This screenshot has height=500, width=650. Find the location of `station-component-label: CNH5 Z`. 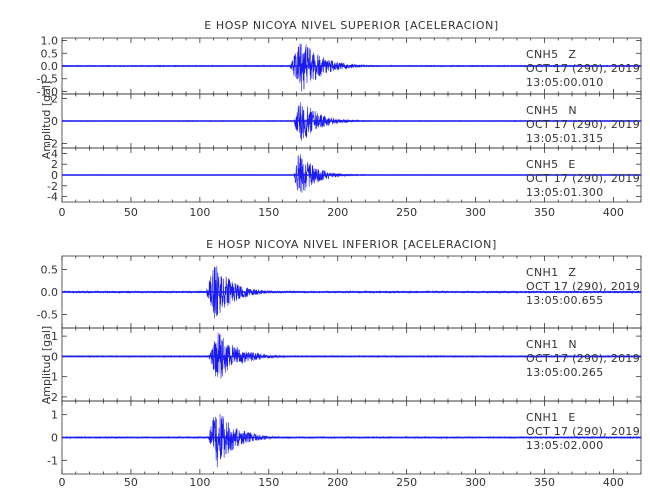

station-component-label: CNH5 Z is located at coordinates (551, 54).